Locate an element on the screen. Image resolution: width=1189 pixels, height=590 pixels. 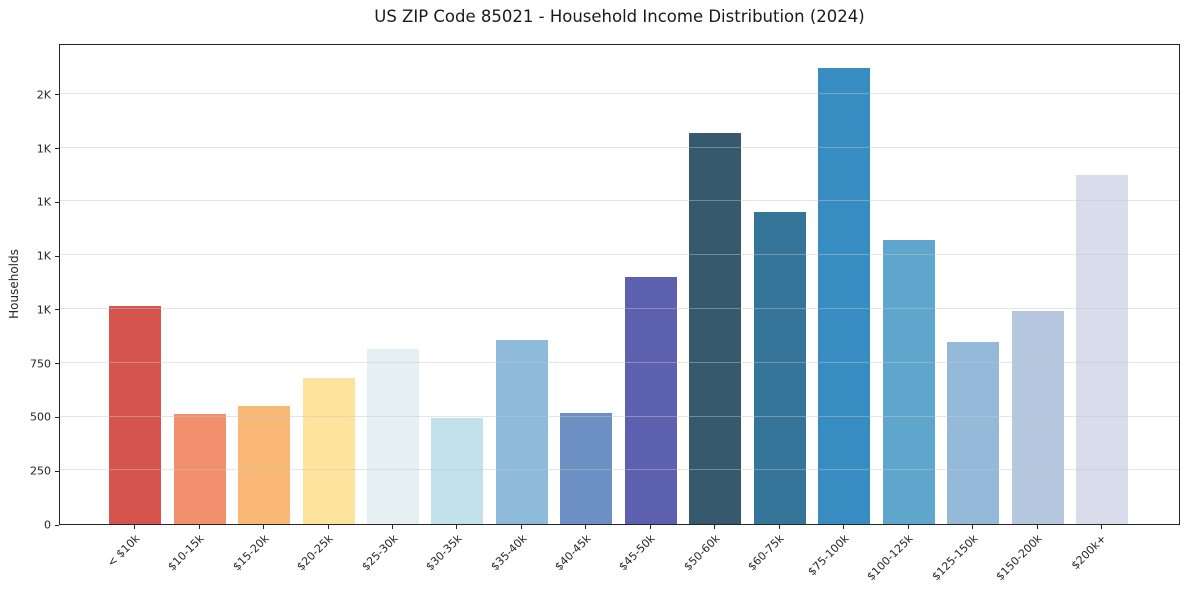
y-tick-label: 500 is located at coordinates (40, 417).